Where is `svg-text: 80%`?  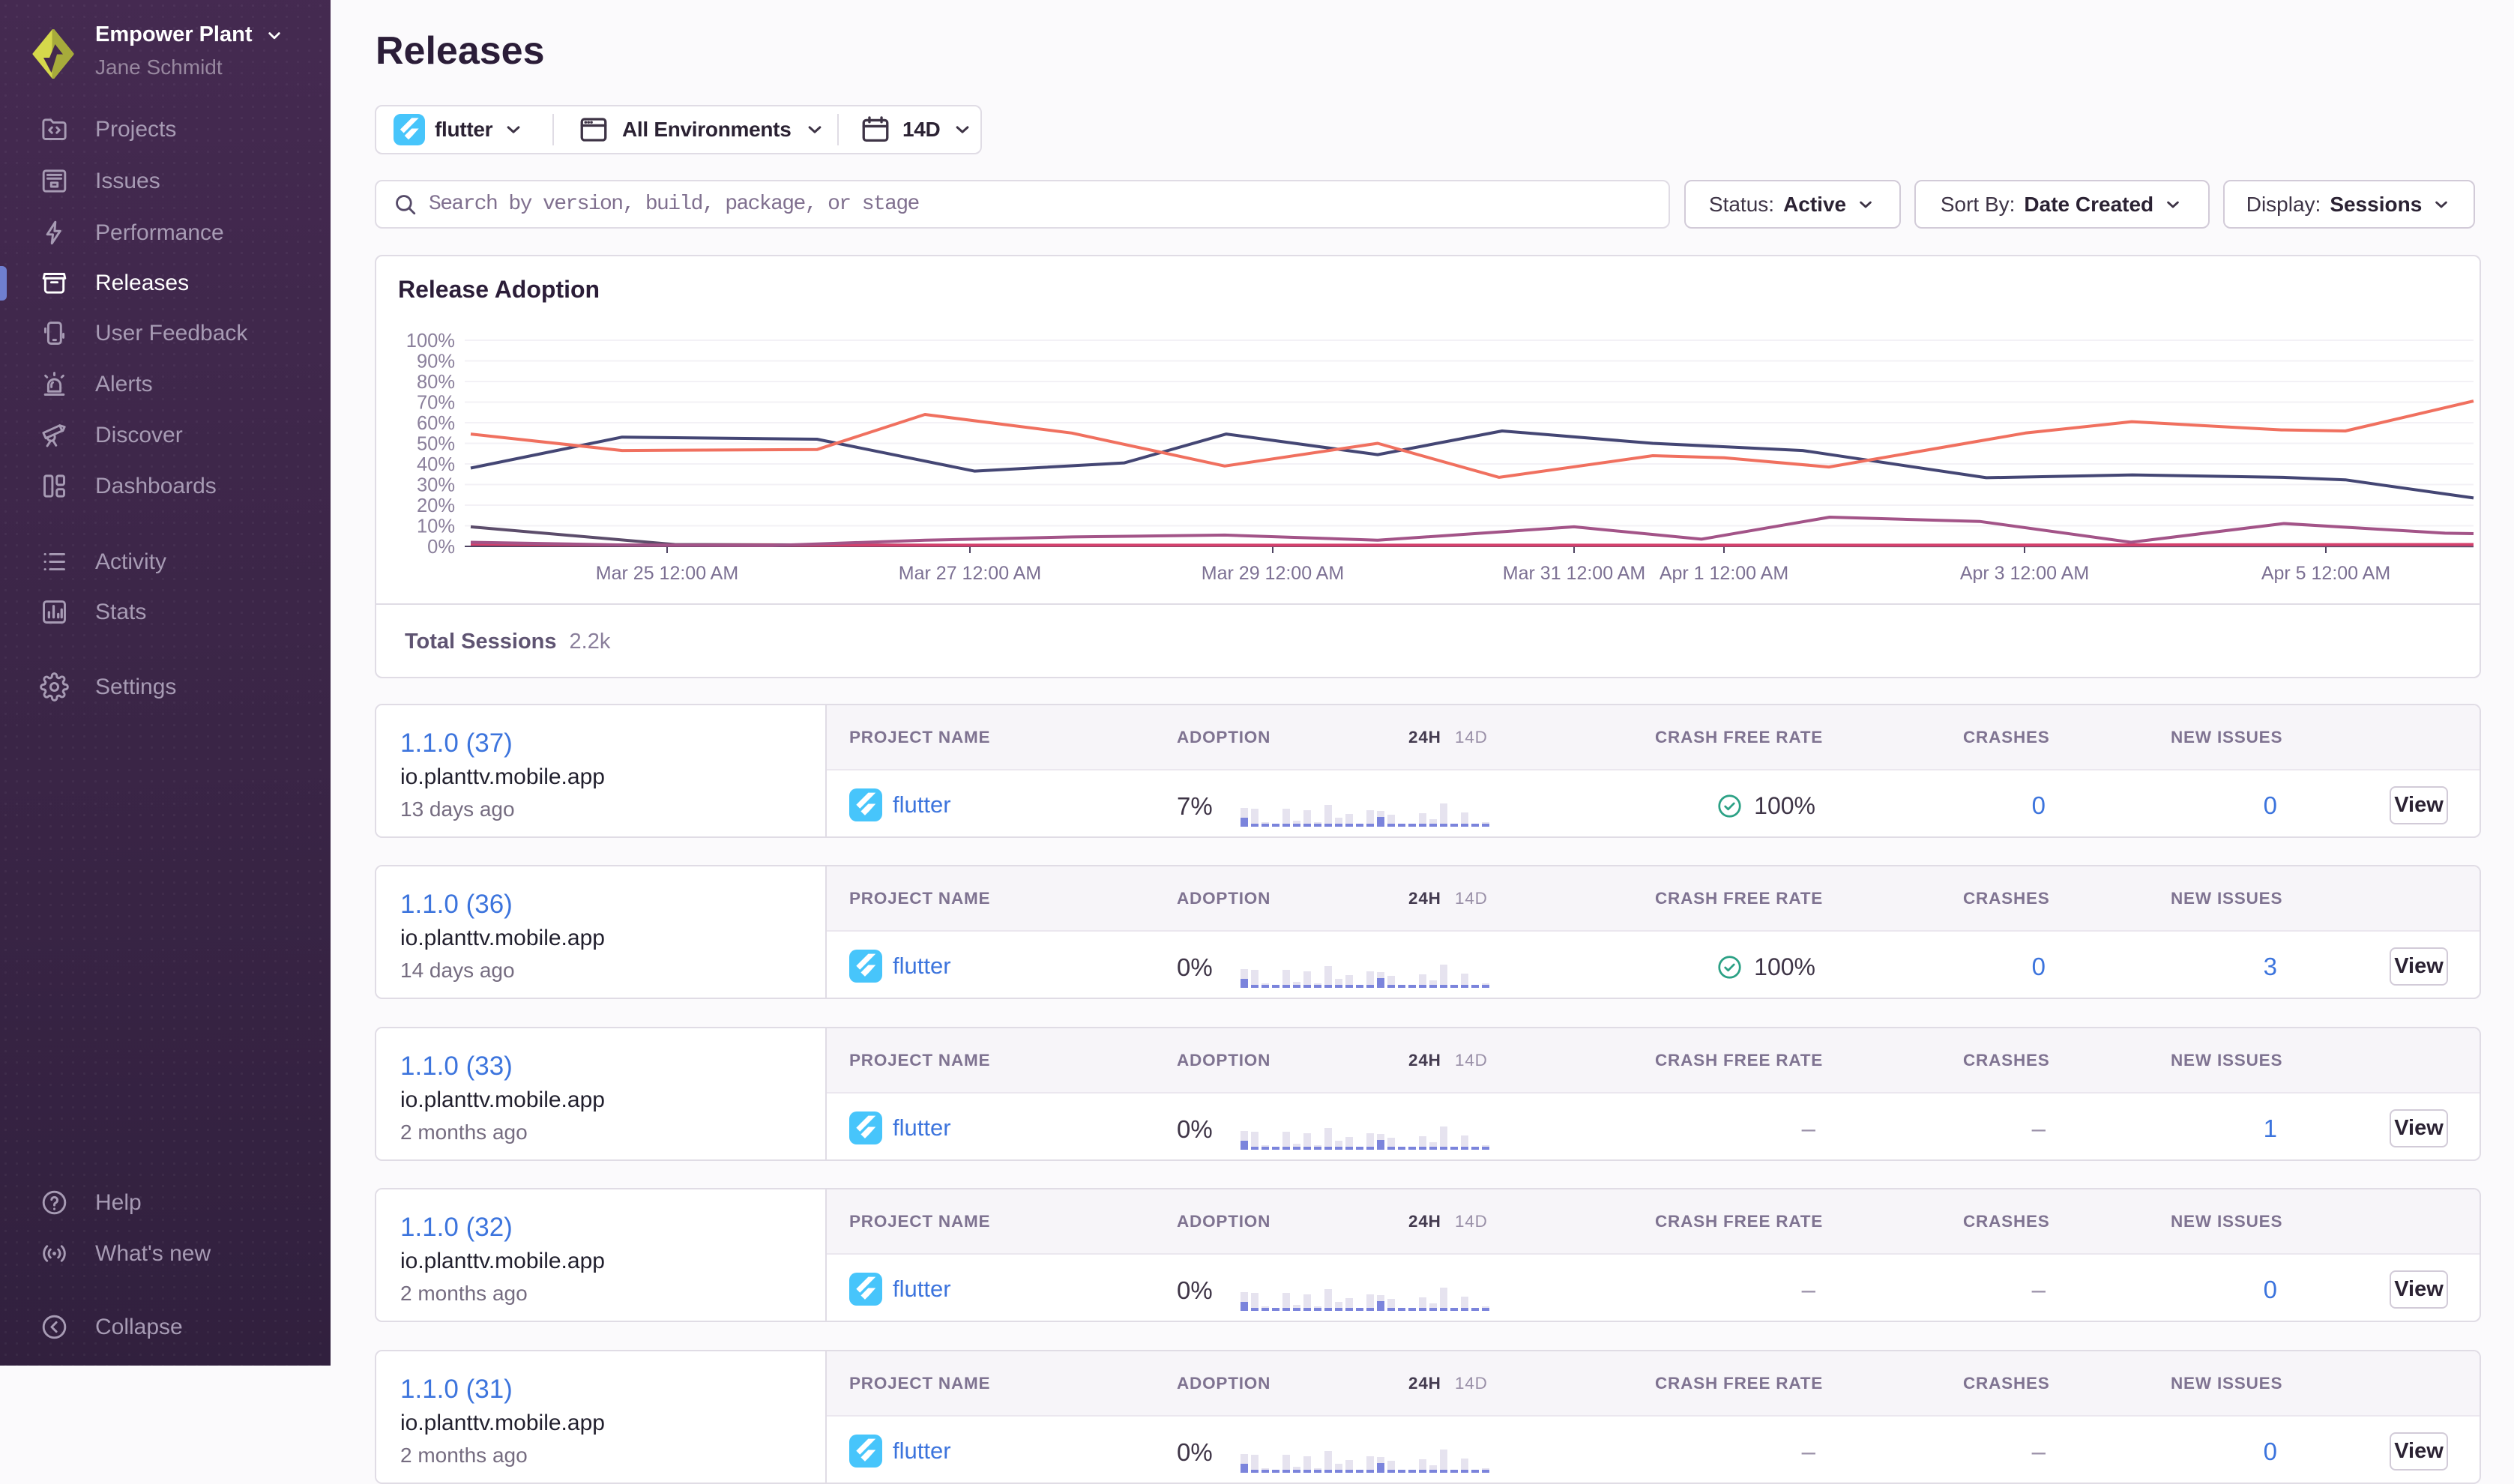 svg-text: 80% is located at coordinates (436, 383).